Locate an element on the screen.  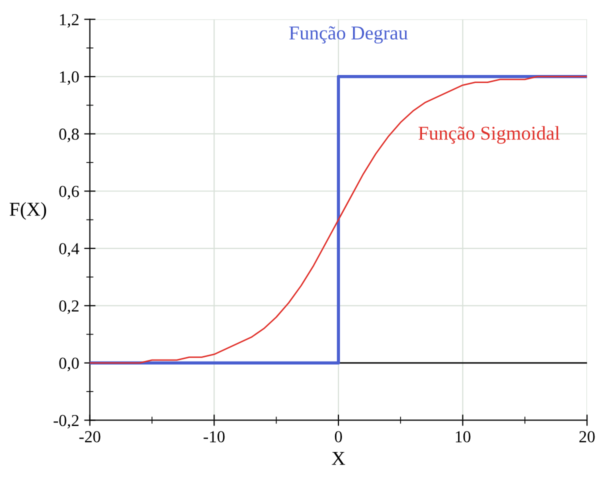
x-tick-label: 20 is located at coordinates (587, 436).